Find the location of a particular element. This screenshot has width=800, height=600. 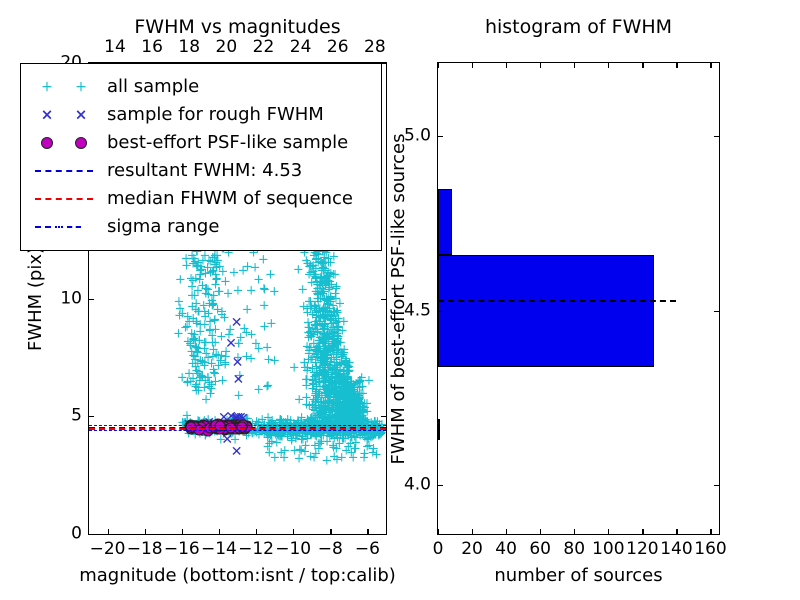

legend-marker-dashed-line-icon is located at coordinates (68, 171).